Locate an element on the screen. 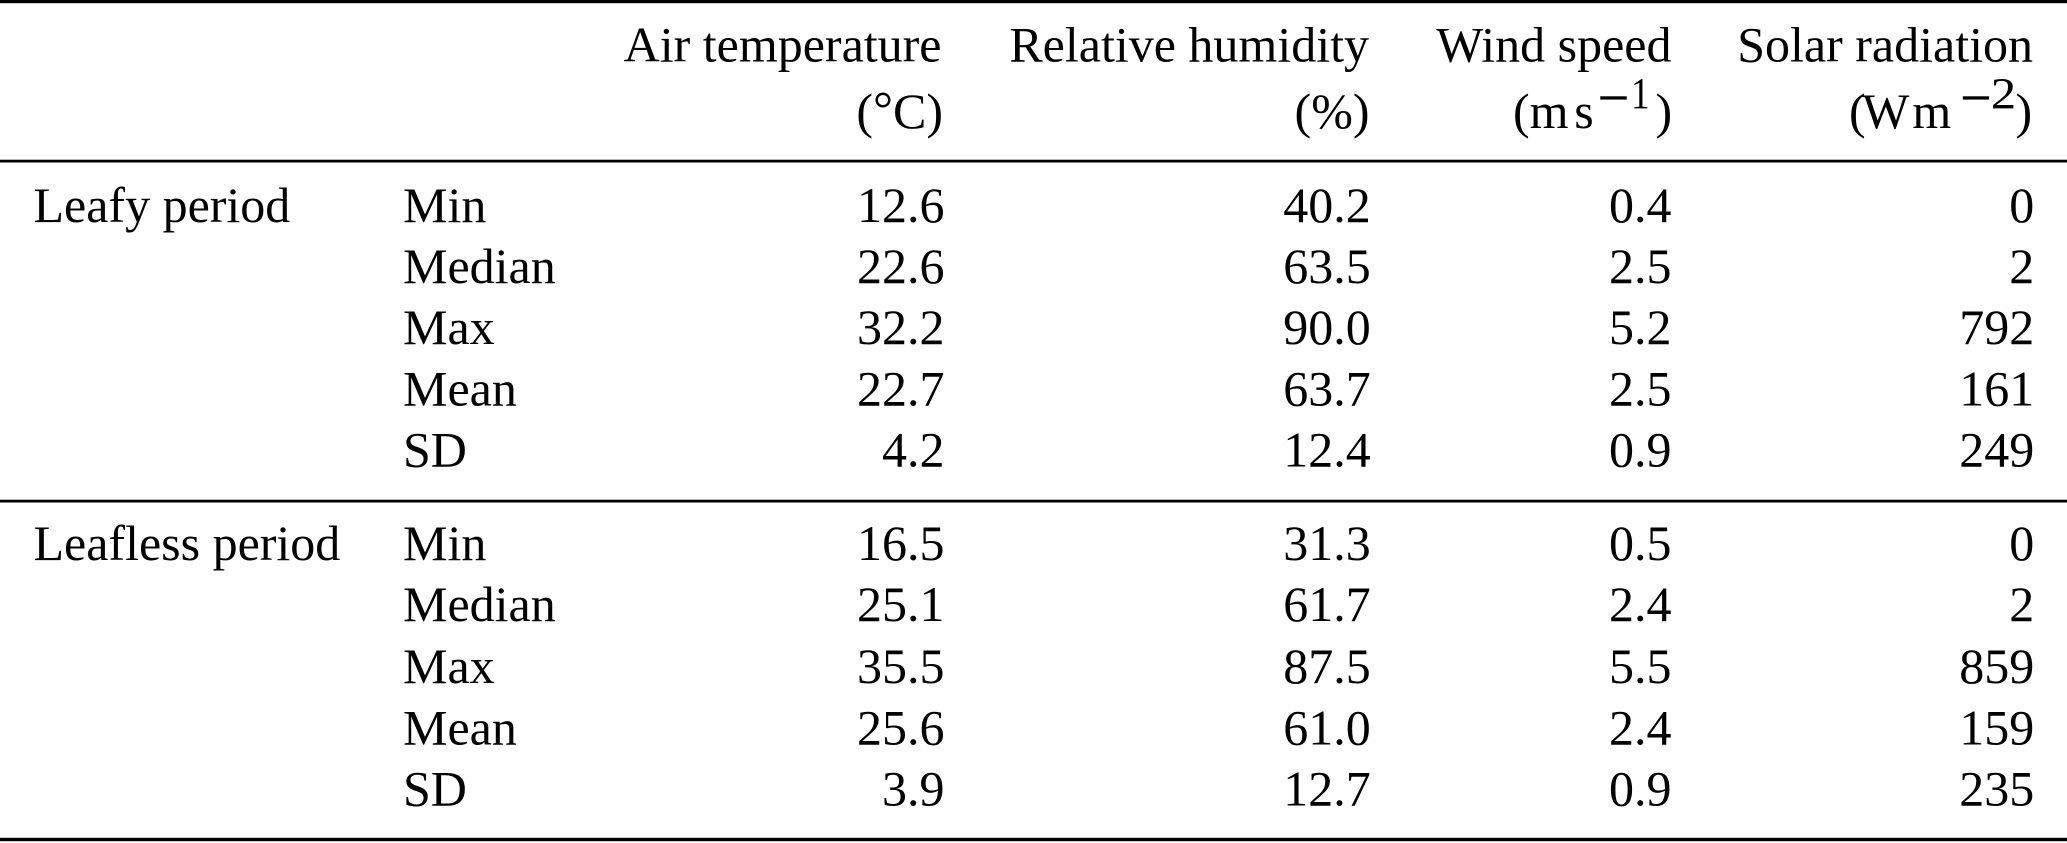  svg-text: 32.2 is located at coordinates (901, 327).